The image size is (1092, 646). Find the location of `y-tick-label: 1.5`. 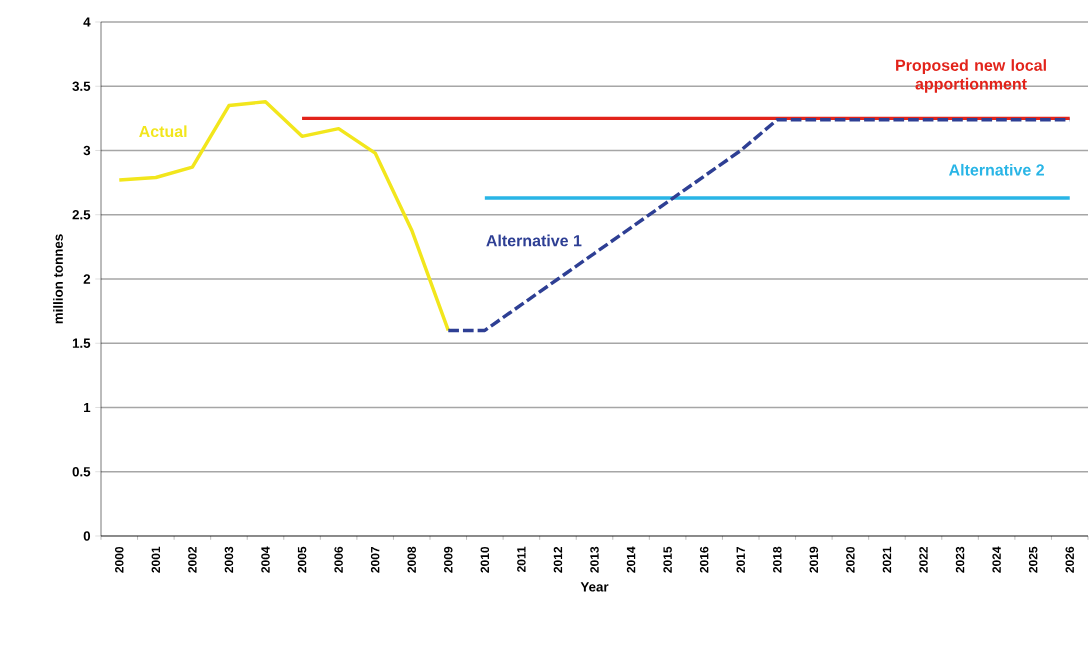

y-tick-label: 1.5 is located at coordinates (81, 343).